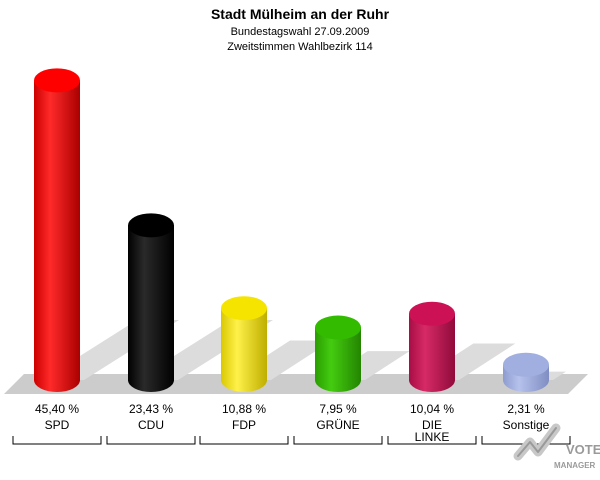 The height and width of the screenshot is (480, 600). What do you see at coordinates (296, 384) in the screenshot?
I see `floor-plane` at bounding box center [296, 384].